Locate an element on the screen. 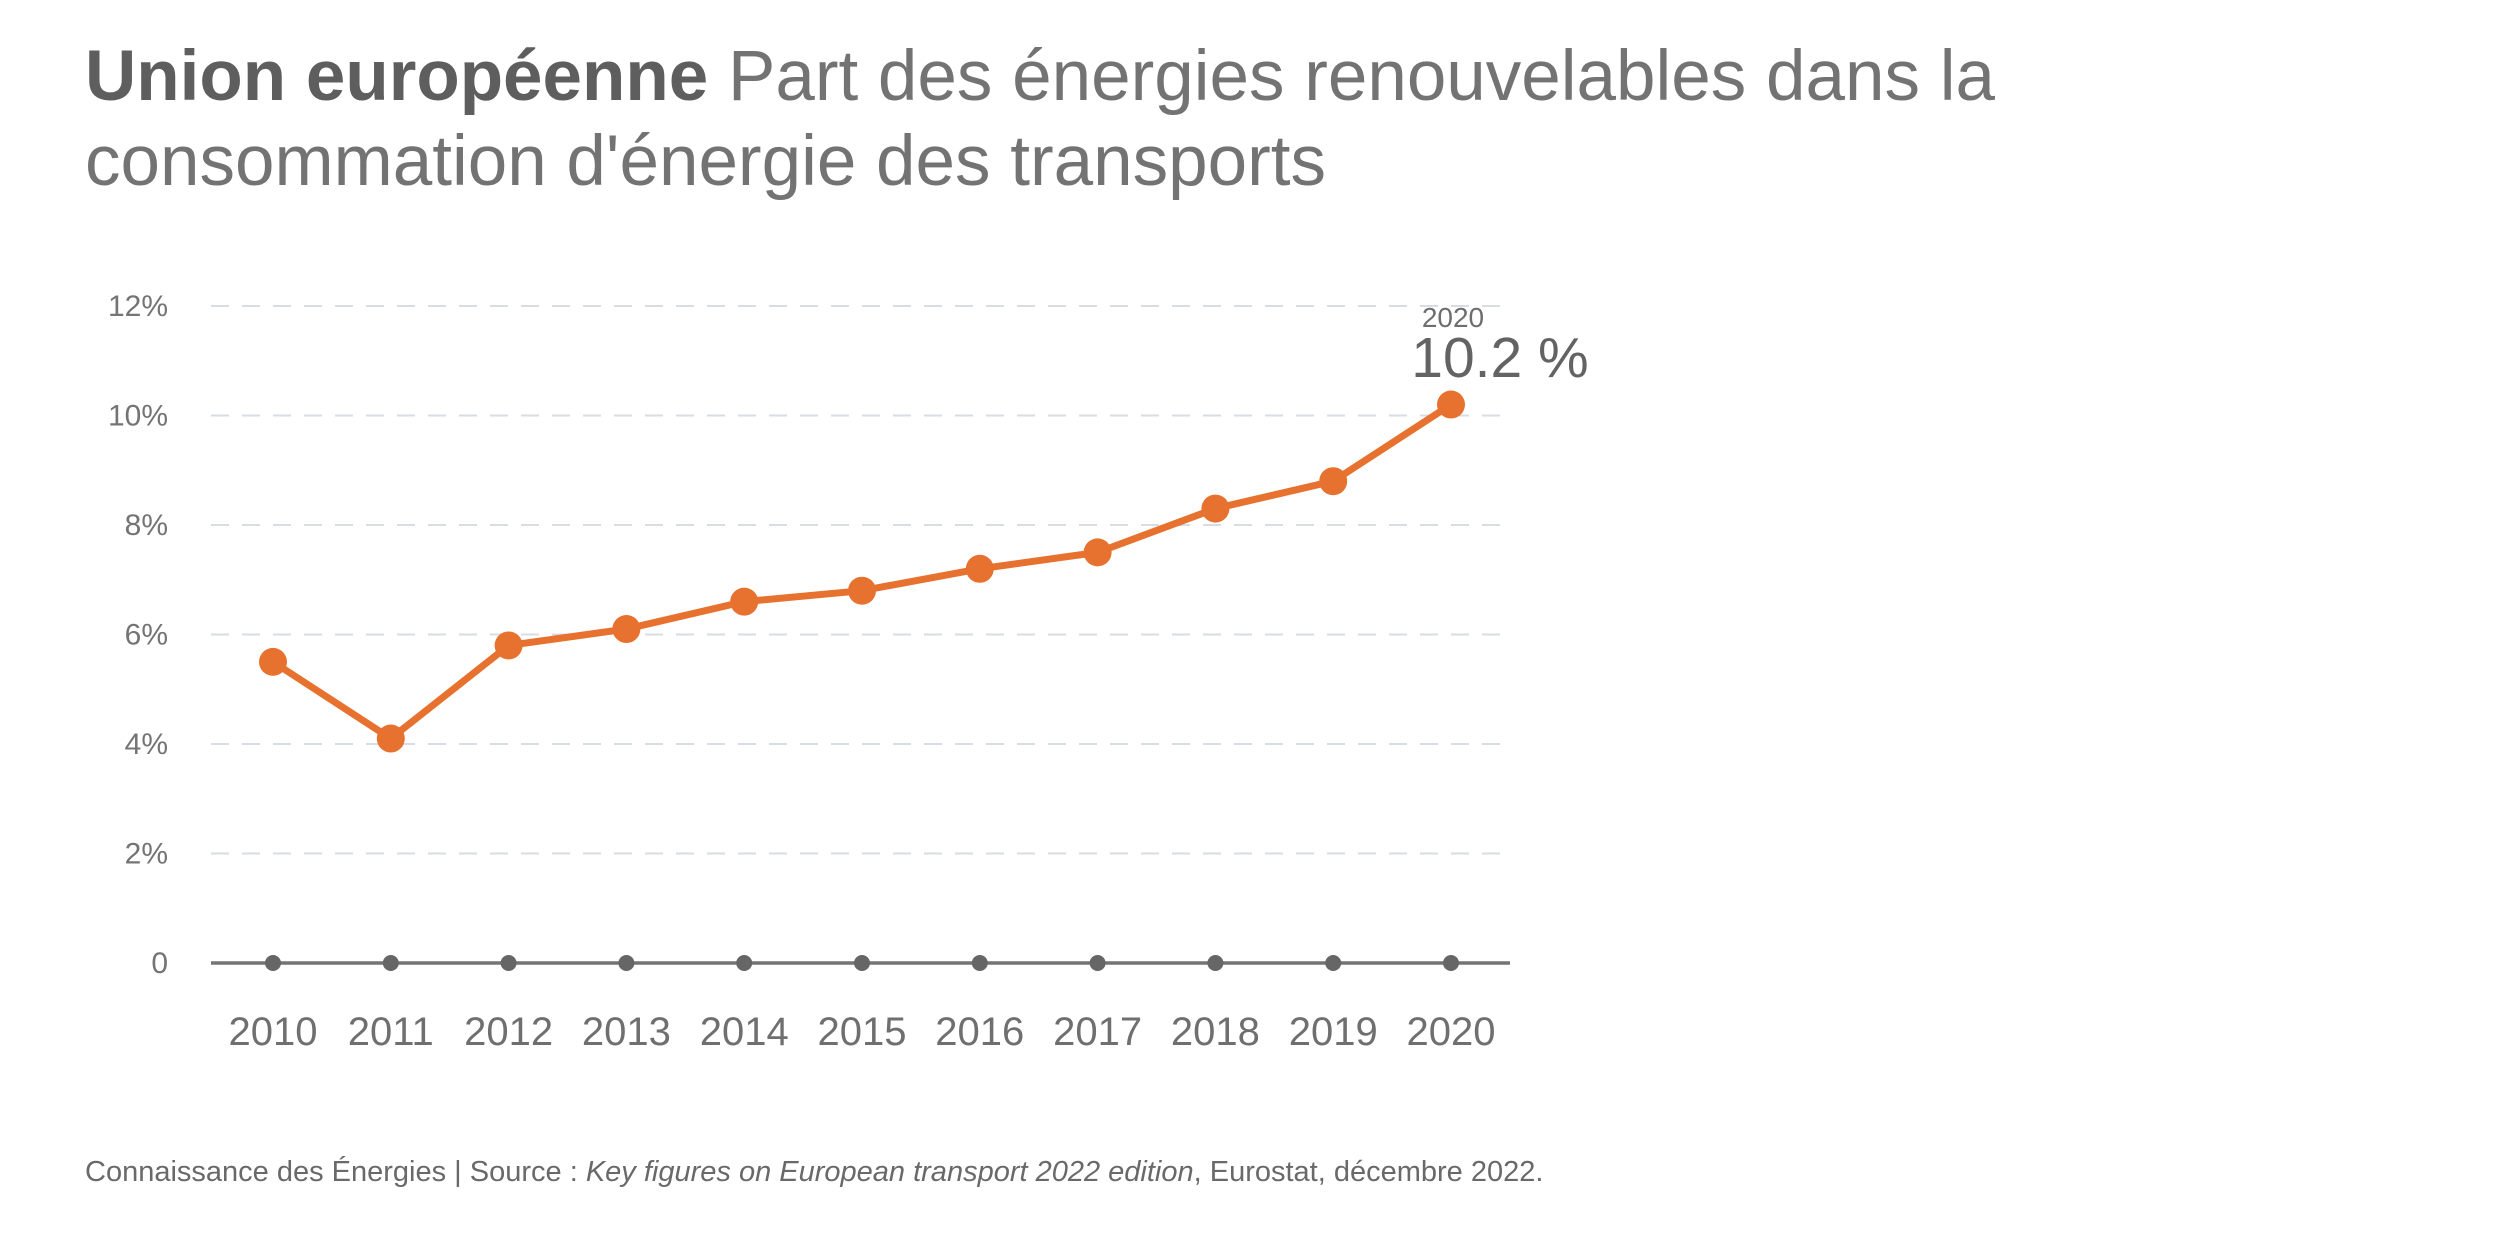  y-tick-label: 0 is located at coordinates (159, 963).